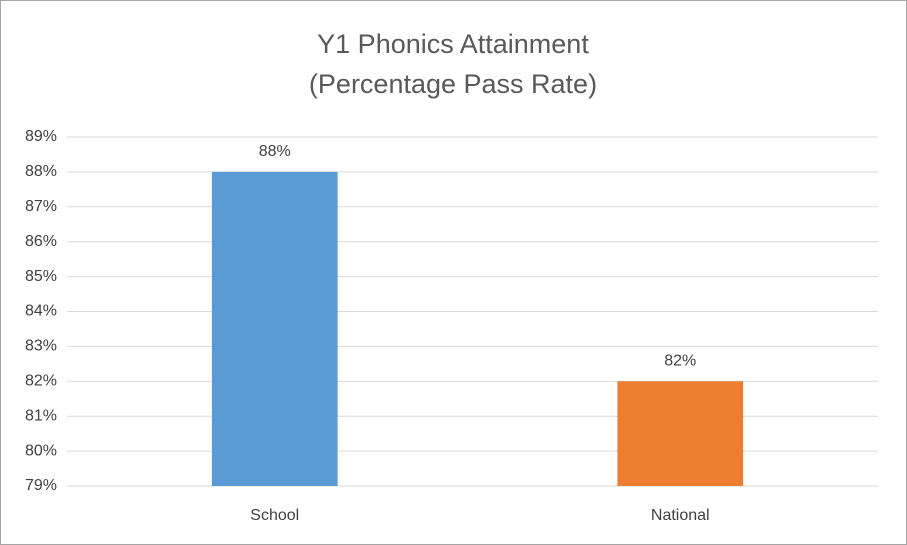 This screenshot has height=545, width=907. I want to click on chart-title: (Percentage Pass Rate), so click(453, 84).